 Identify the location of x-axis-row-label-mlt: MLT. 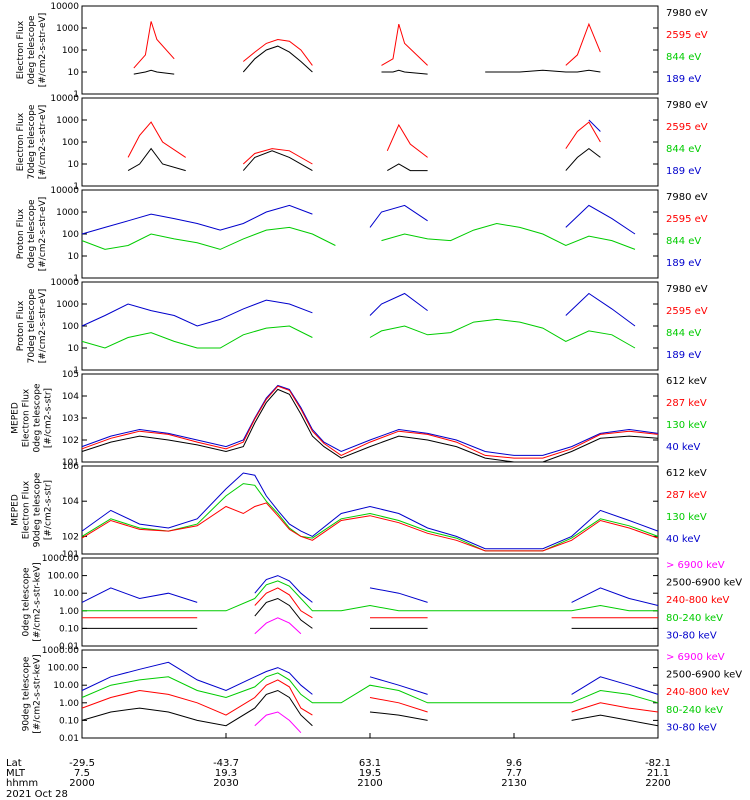
(16, 773).